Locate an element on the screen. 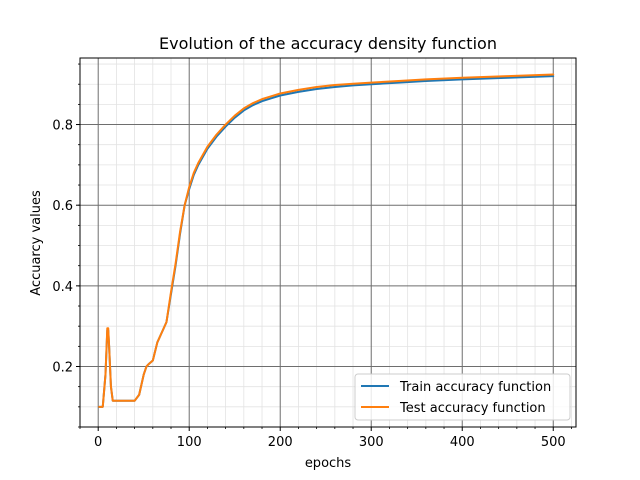 The image size is (640, 480). y-tick-label: 0.6 is located at coordinates (62, 206).